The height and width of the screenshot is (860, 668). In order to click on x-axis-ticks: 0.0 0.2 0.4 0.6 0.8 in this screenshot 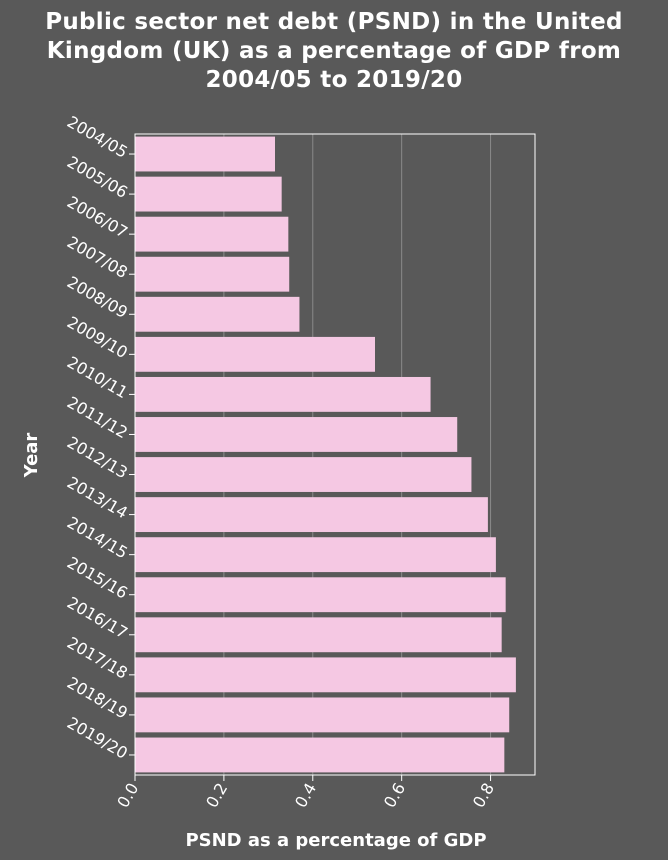, I will do `click(305, 793)`.